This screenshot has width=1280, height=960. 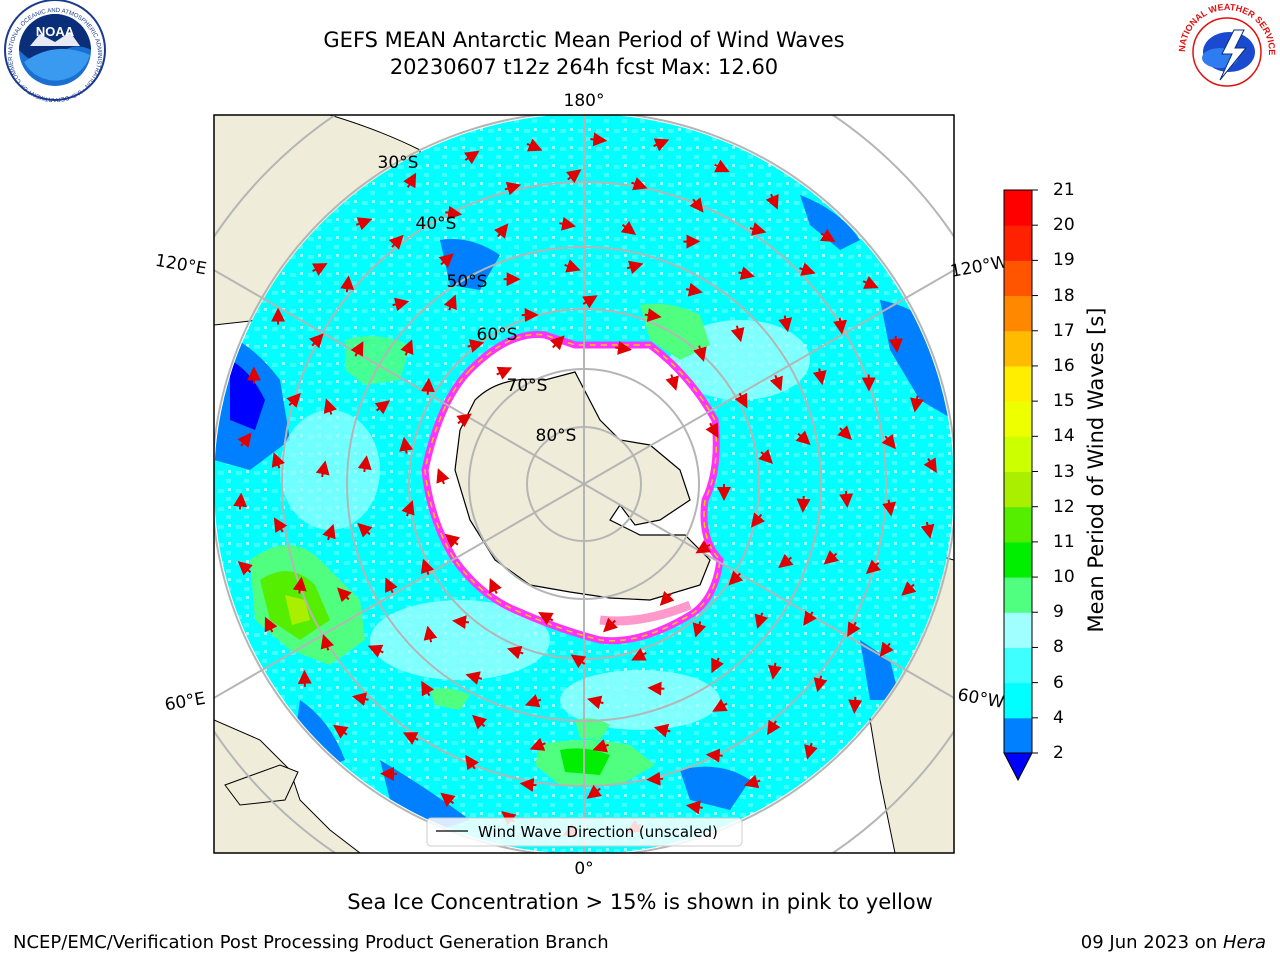 I want to click on colorbar-tick-label: 20, so click(x=1064, y=225).